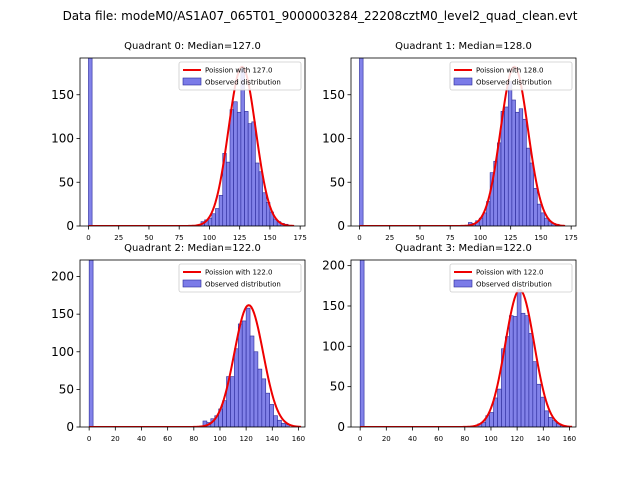  What do you see at coordinates (463, 248) in the screenshot?
I see `panel-title: Quadrant 3: Median=122.0` at bounding box center [463, 248].